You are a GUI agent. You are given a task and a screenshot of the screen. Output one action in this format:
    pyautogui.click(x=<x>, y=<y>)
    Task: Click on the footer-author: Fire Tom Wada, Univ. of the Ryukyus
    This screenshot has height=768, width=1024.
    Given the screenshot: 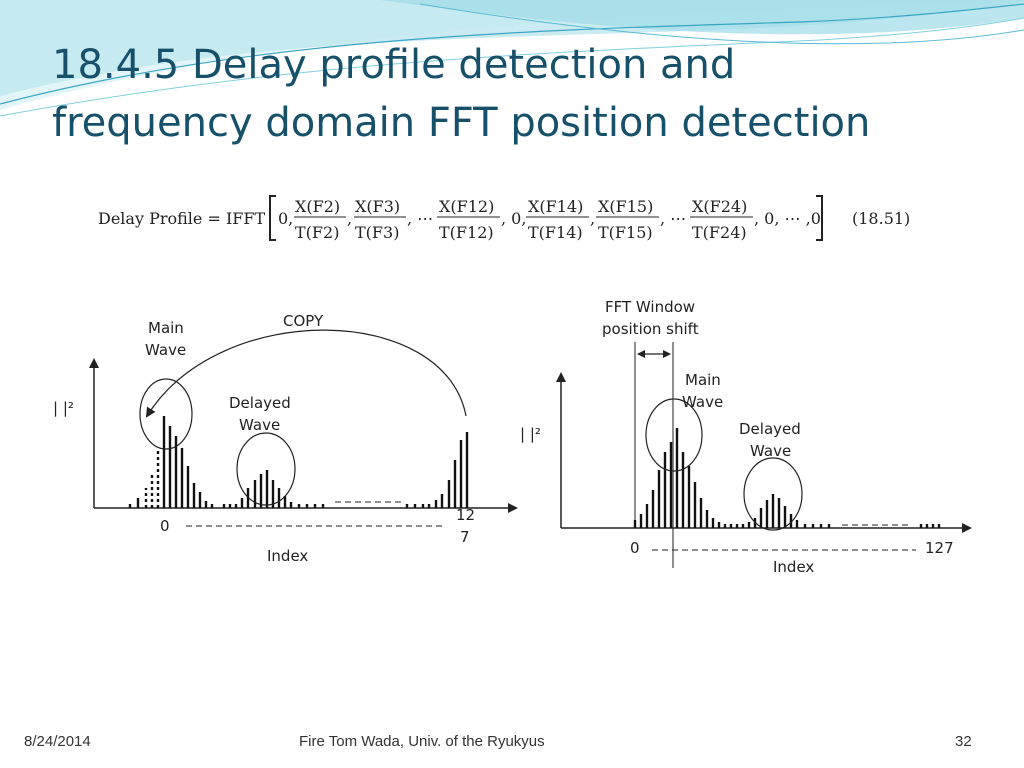 What is the action you would take?
    pyautogui.click(x=422, y=741)
    